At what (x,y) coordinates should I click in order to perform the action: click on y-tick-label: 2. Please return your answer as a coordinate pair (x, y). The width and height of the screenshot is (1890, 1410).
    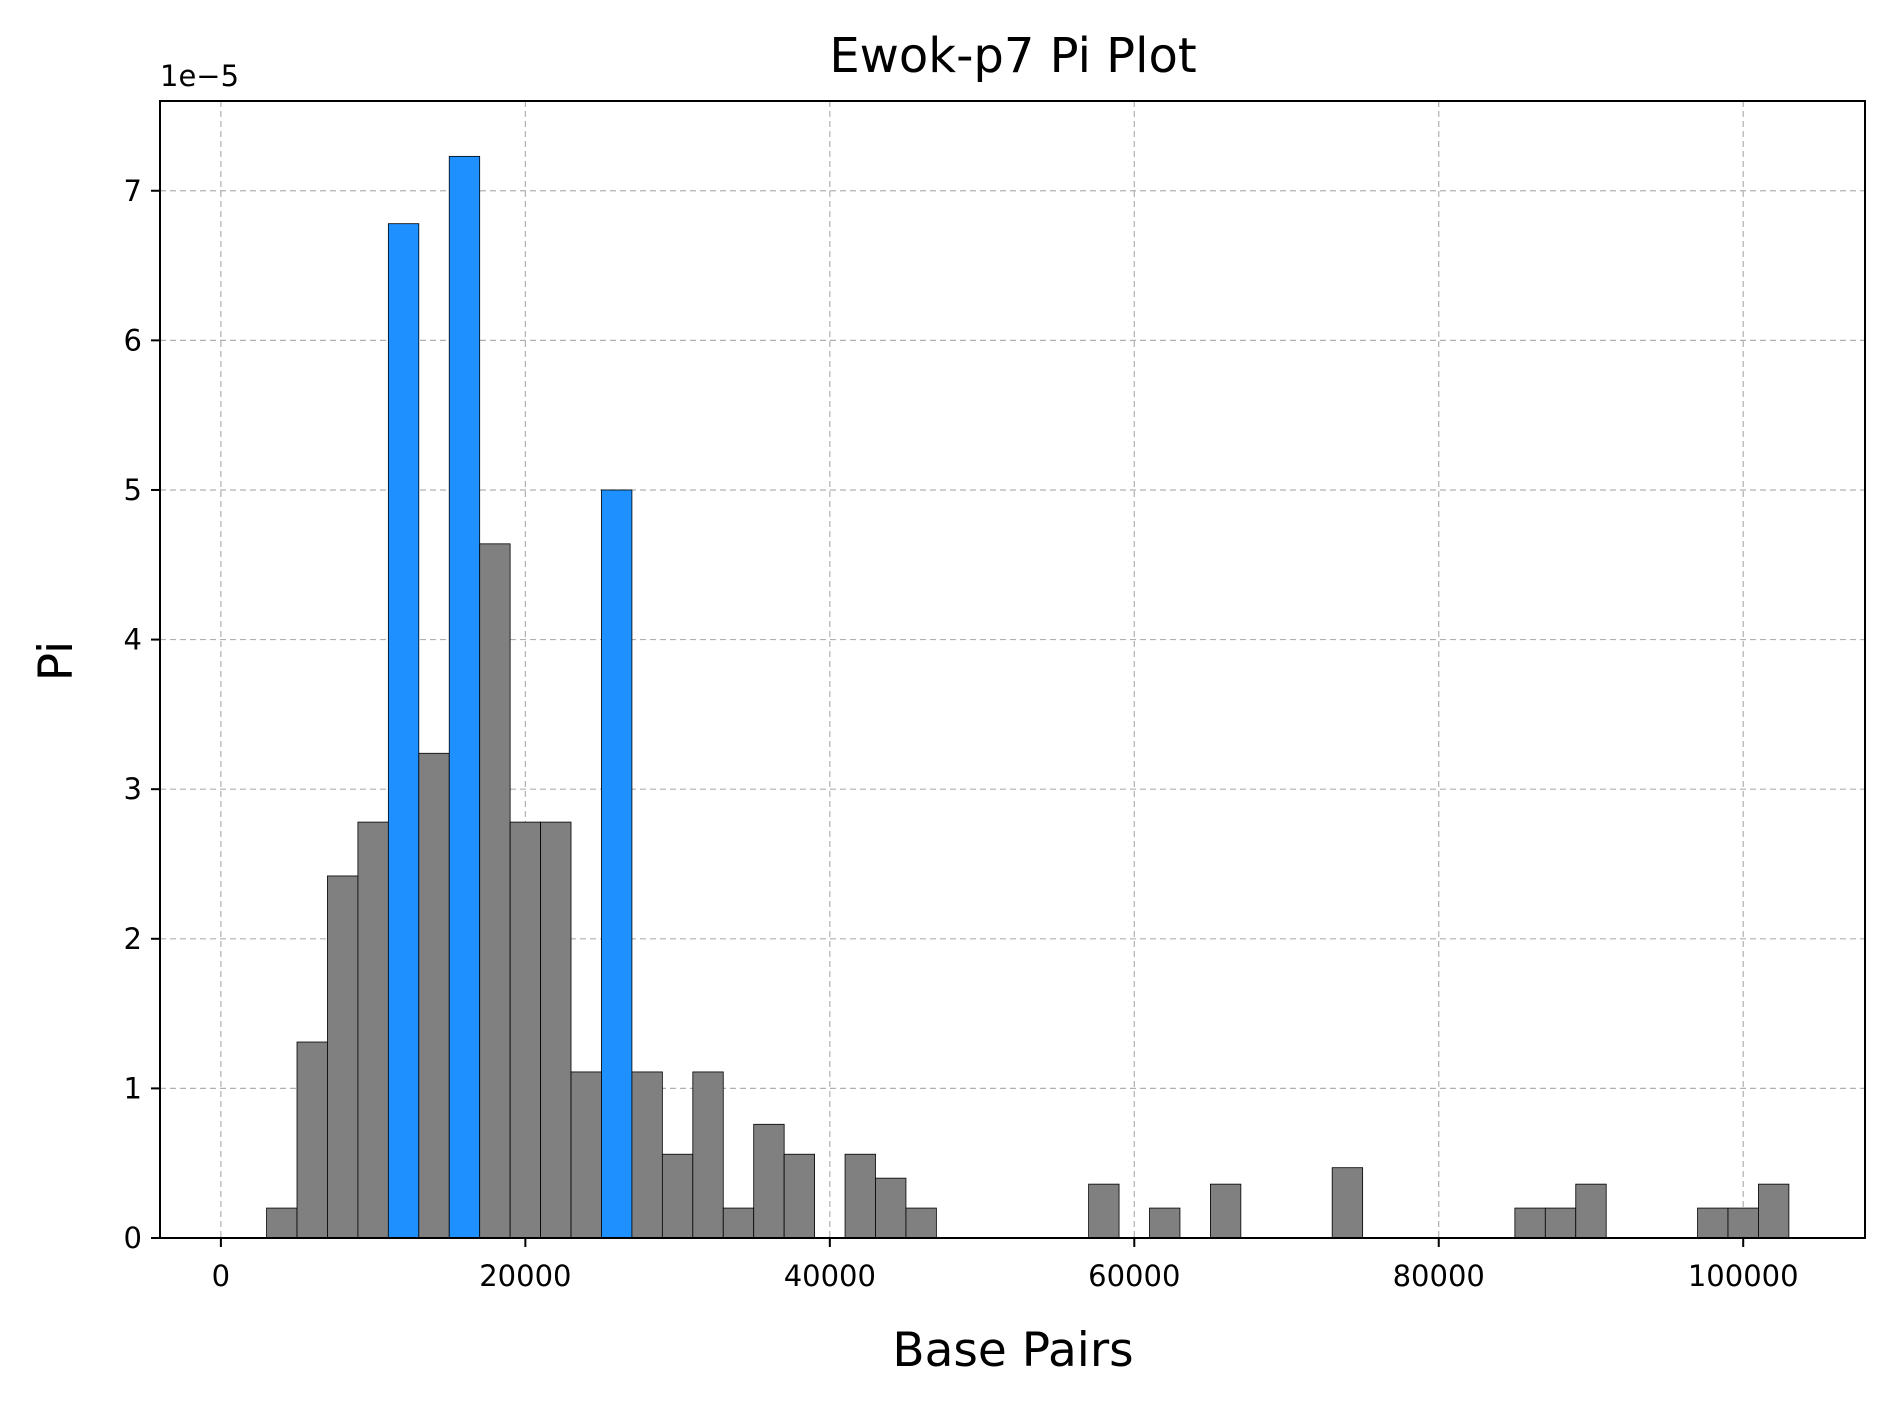
    Looking at the image, I should click on (133, 939).